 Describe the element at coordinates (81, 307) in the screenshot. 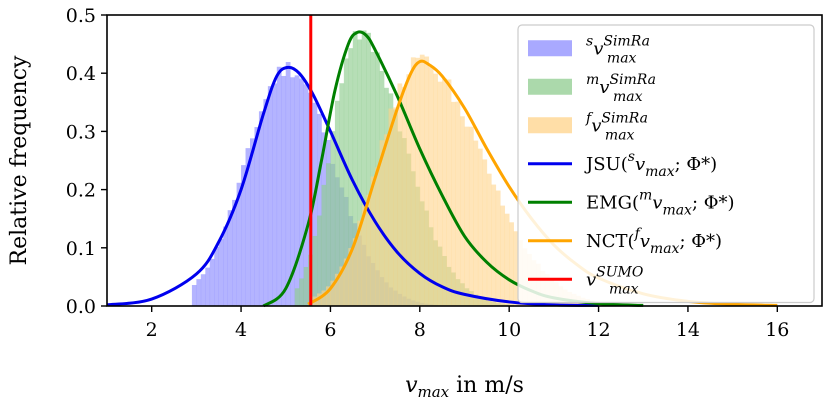

I see `y-tick-label: 0.0` at that location.